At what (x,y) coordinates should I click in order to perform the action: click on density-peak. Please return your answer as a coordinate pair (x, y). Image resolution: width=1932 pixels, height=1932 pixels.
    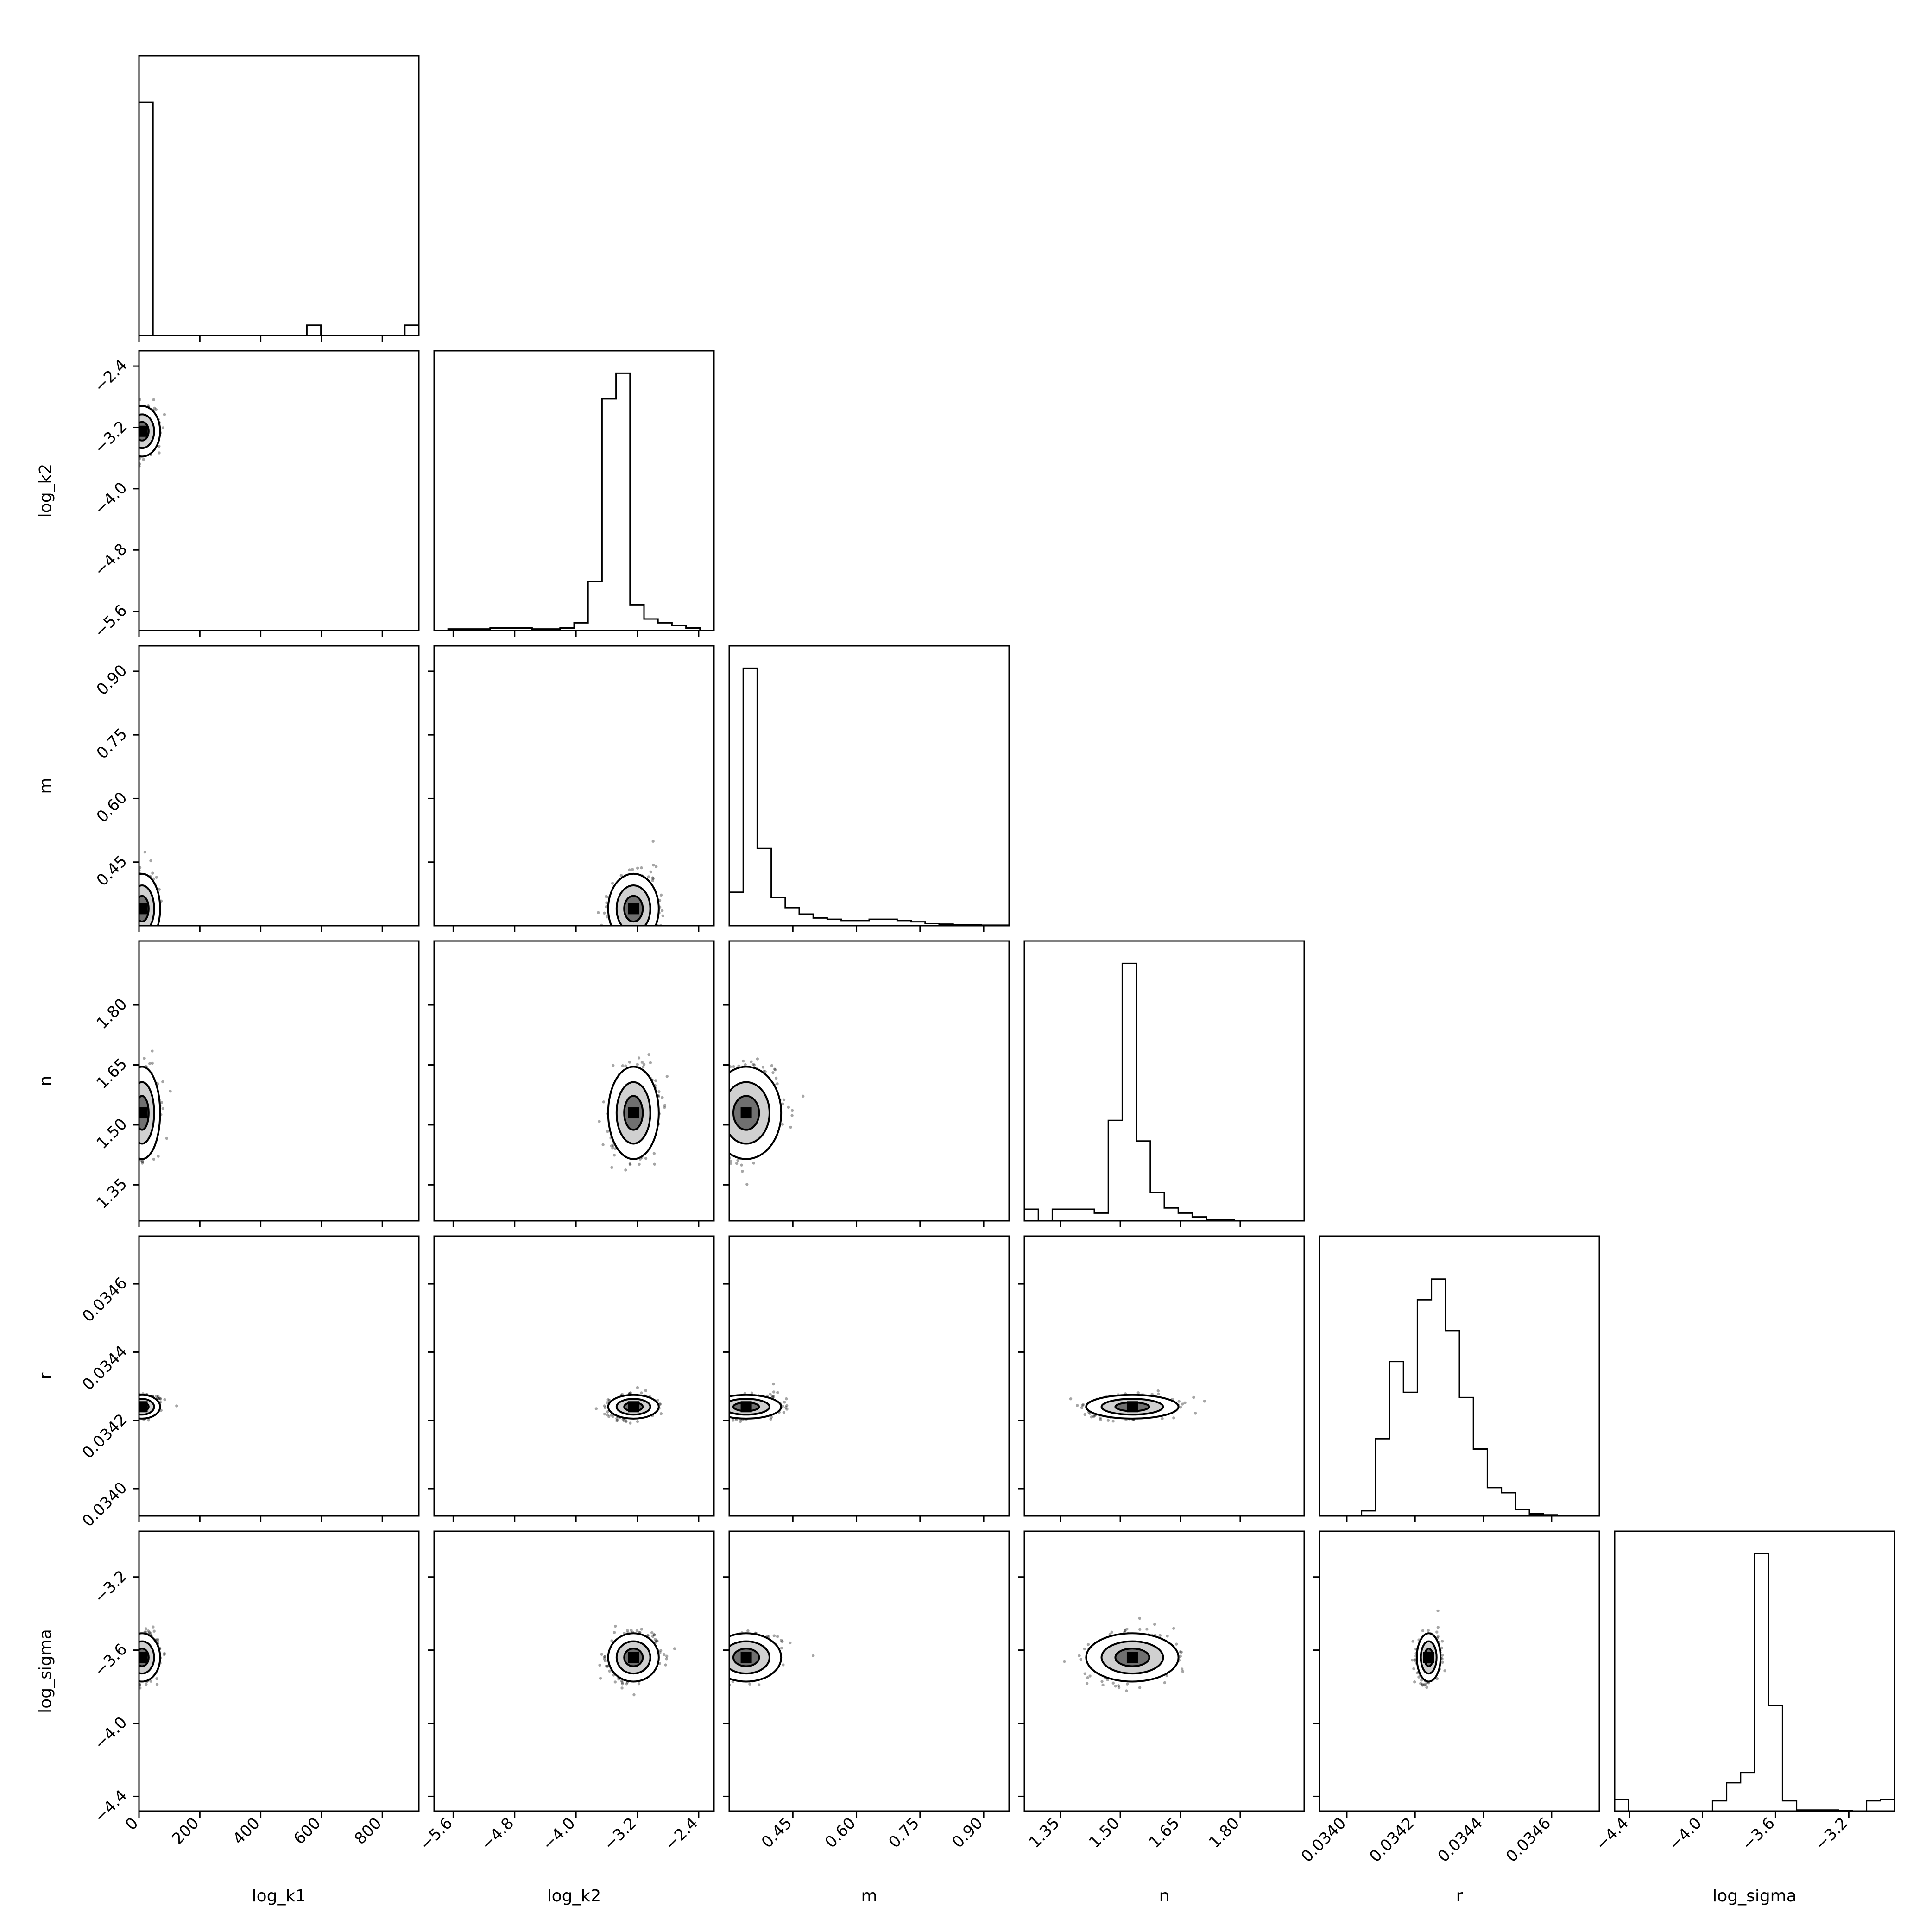
    Looking at the image, I should click on (143, 431).